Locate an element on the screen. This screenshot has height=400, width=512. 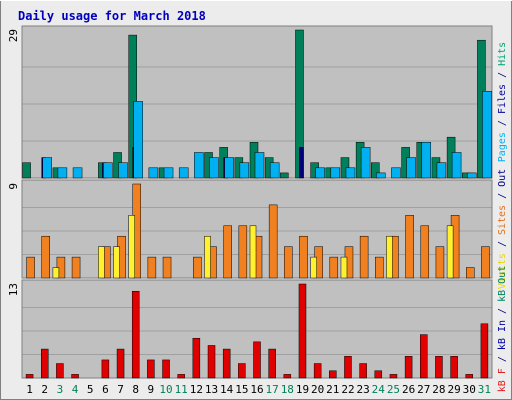
x-tick-label-day-17: 17 is located at coordinates (272, 389).